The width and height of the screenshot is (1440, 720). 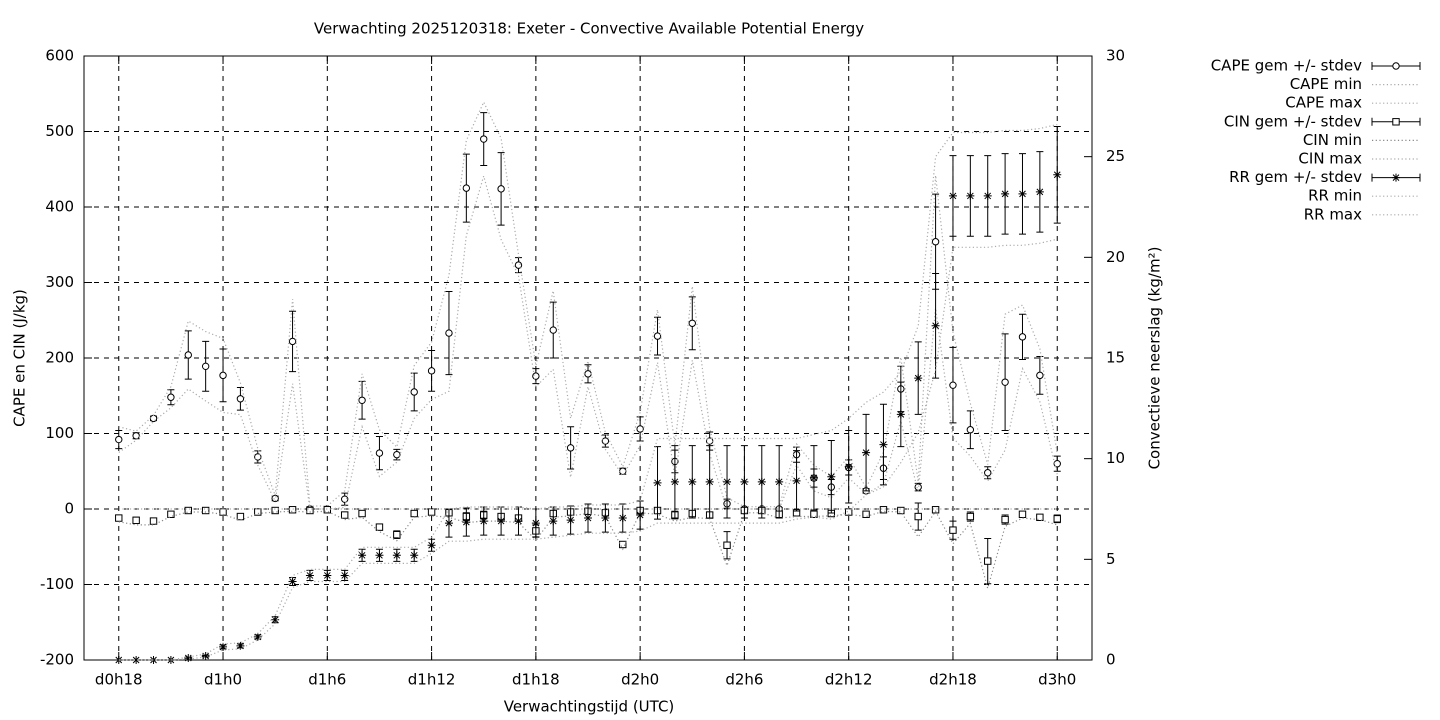 I want to click on x-tick-label: d2h6, so click(x=744, y=680).